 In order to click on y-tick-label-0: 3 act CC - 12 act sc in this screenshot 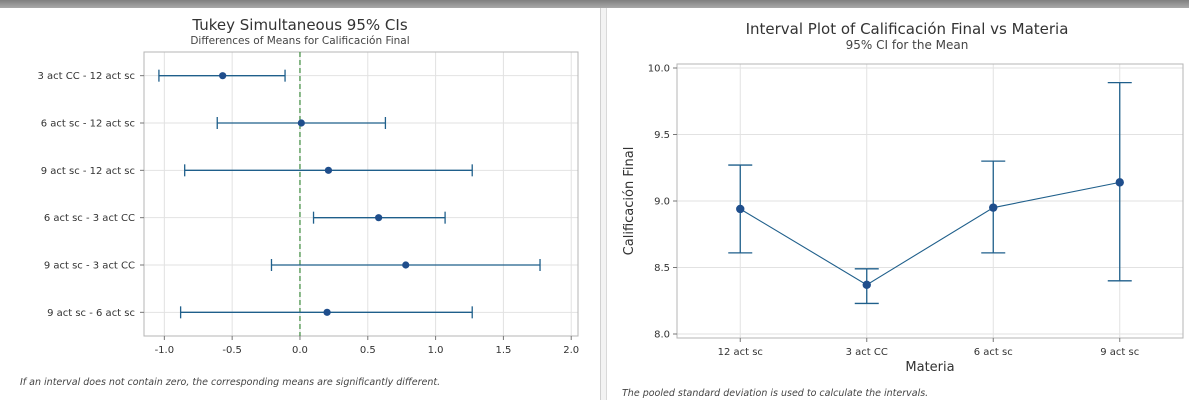, I will do `click(86, 76)`.